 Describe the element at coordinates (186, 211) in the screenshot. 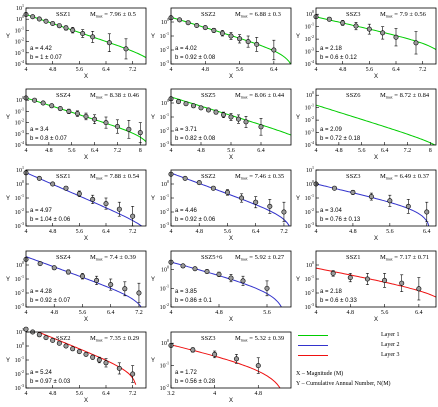

I see `a-value: a = 4.46` at that location.